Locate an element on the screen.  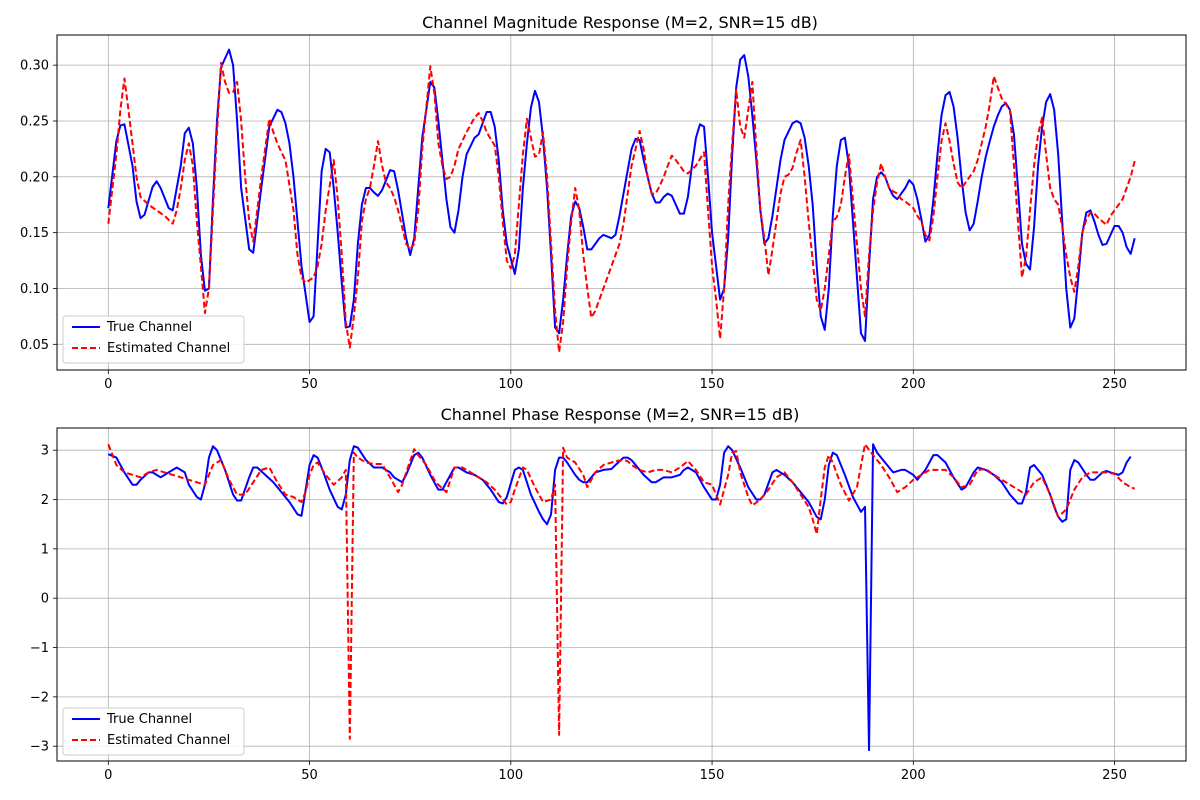
magnitude-y-tick-label: 0.30 is located at coordinates (34, 66).